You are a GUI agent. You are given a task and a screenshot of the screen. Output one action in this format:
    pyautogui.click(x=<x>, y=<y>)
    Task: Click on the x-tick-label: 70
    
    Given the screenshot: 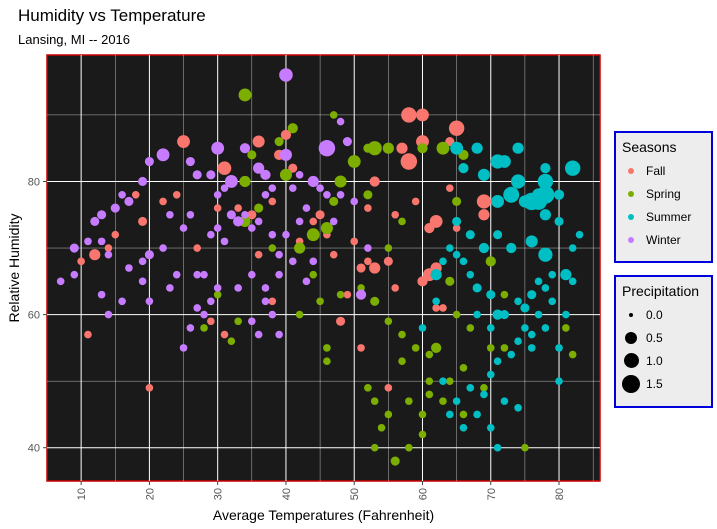 What is the action you would take?
    pyautogui.click(x=492, y=494)
    